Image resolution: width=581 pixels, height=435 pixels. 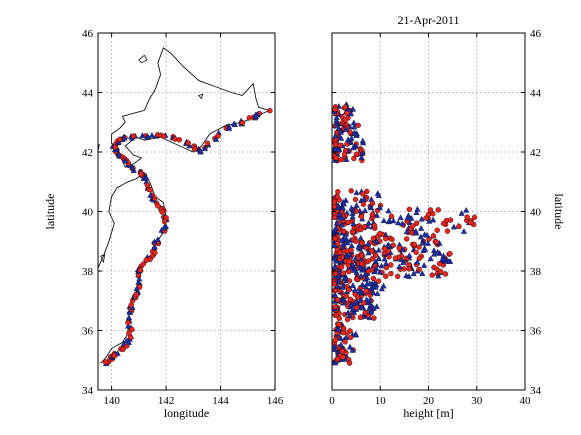 What do you see at coordinates (536, 213) in the screenshot?
I see `y-tick-label: 40` at bounding box center [536, 213].